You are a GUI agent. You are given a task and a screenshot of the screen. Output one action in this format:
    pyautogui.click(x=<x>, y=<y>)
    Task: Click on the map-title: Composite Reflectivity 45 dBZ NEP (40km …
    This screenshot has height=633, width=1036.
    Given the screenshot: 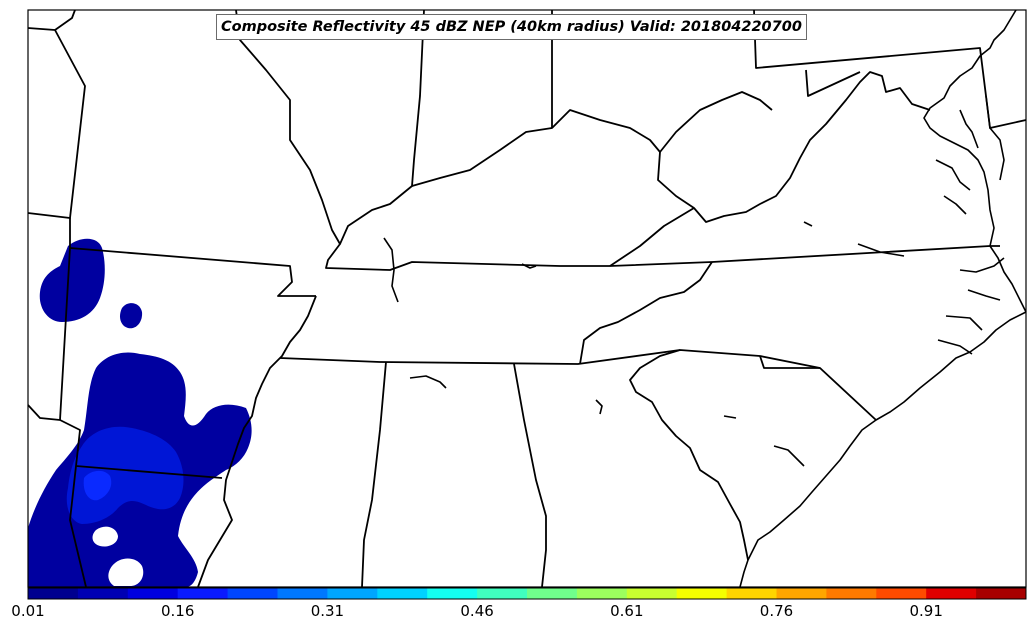 What is the action you would take?
    pyautogui.click(x=511, y=27)
    